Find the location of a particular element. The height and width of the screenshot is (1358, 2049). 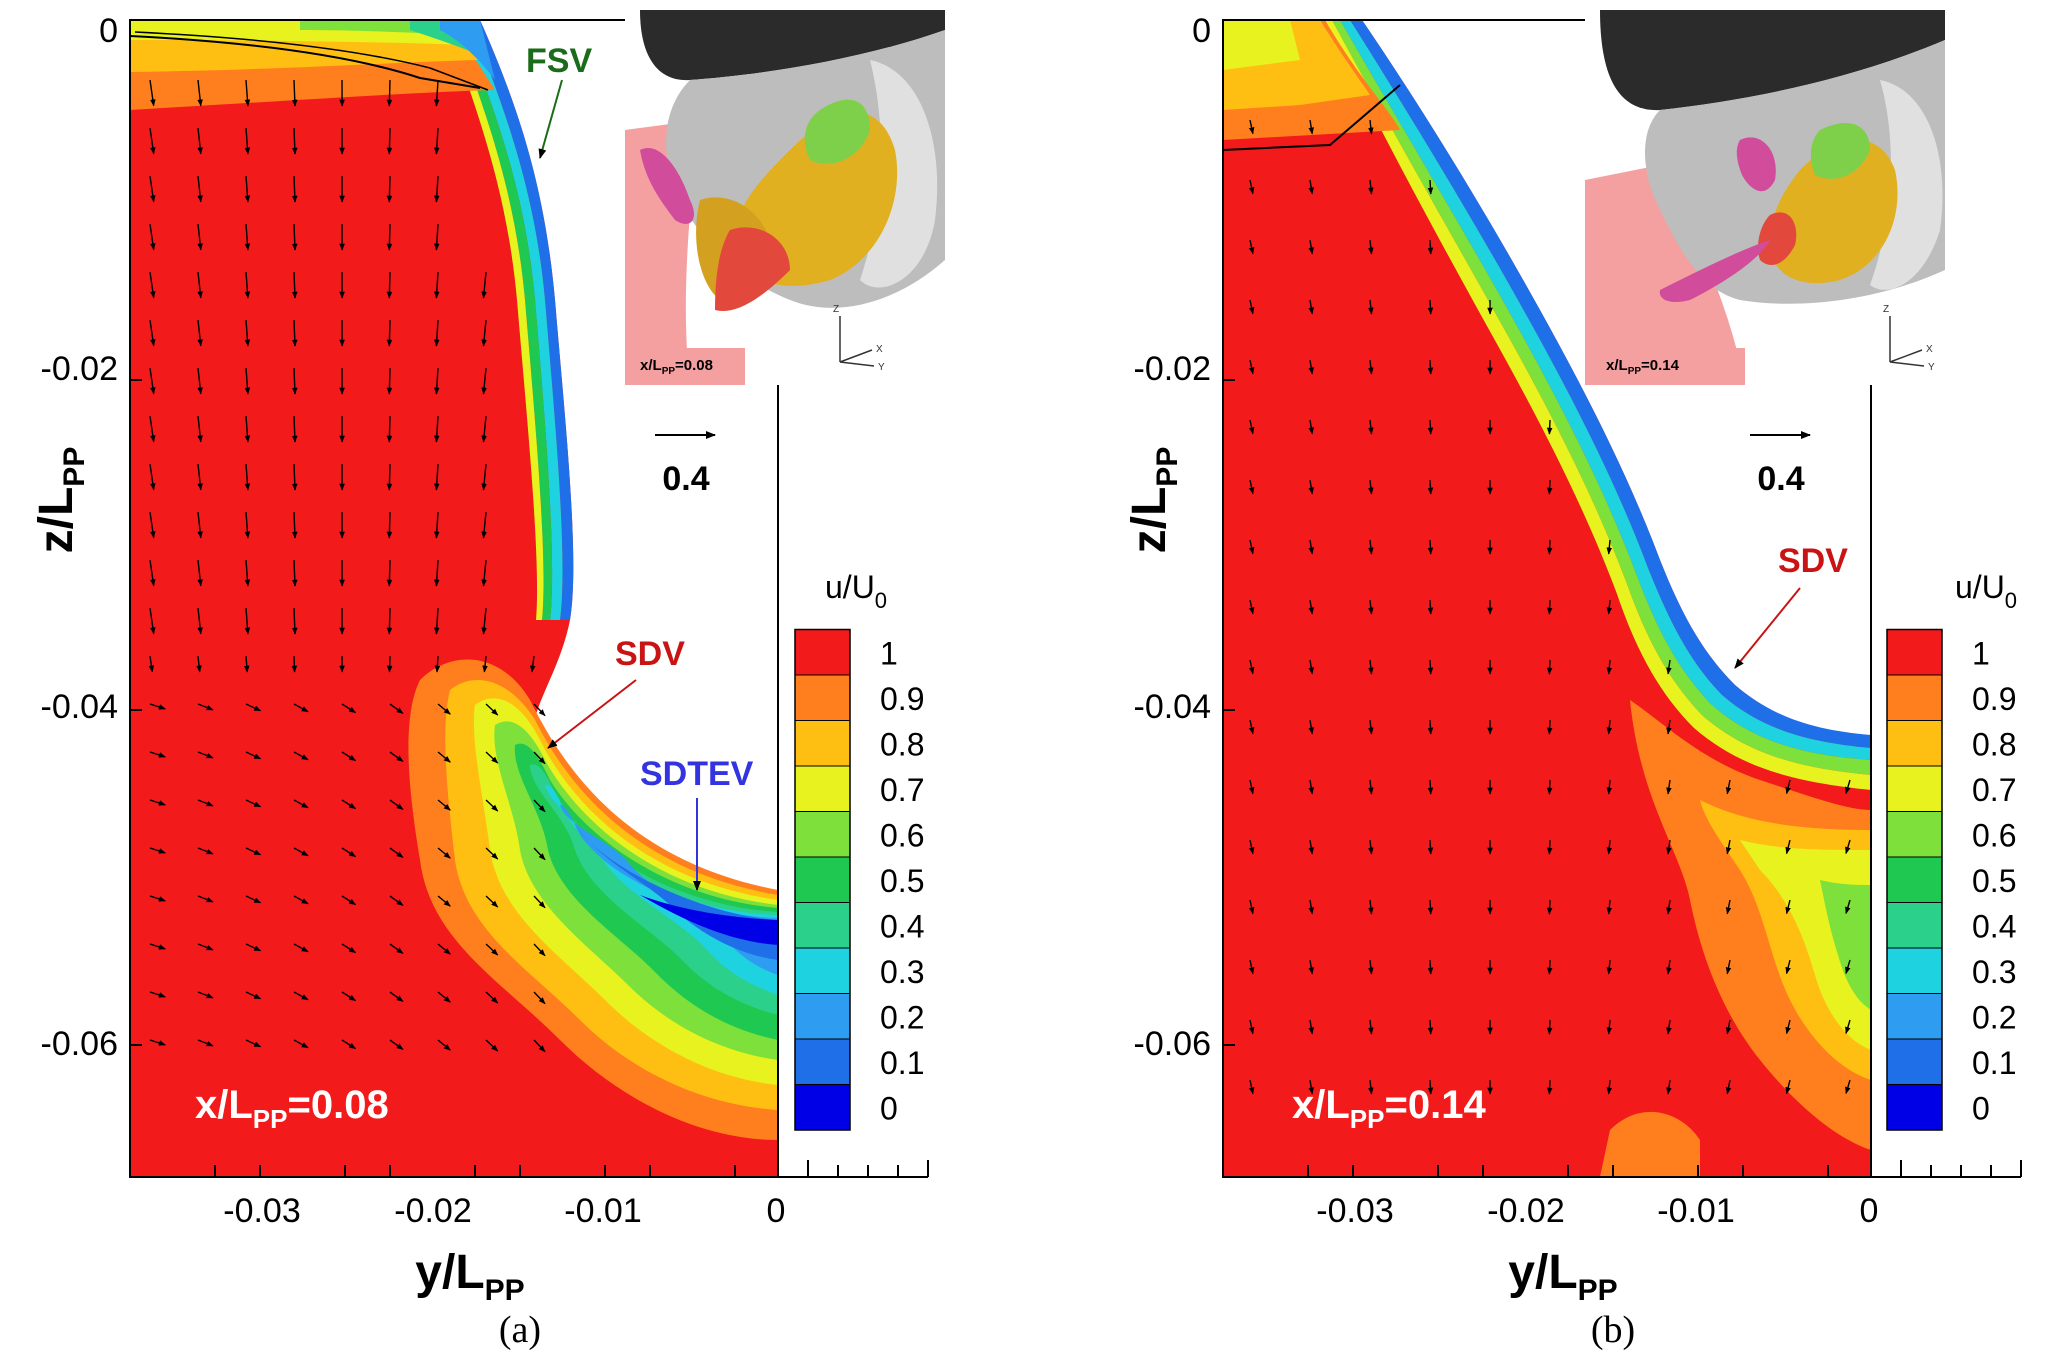

annotation-sdv-a: SDV is located at coordinates (616, 692).